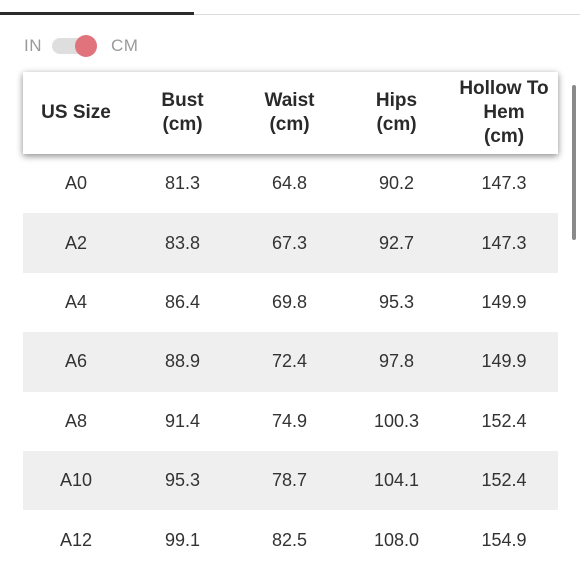  Describe the element at coordinates (396, 243) in the screenshot. I see `cell-hips: 92.7` at that location.